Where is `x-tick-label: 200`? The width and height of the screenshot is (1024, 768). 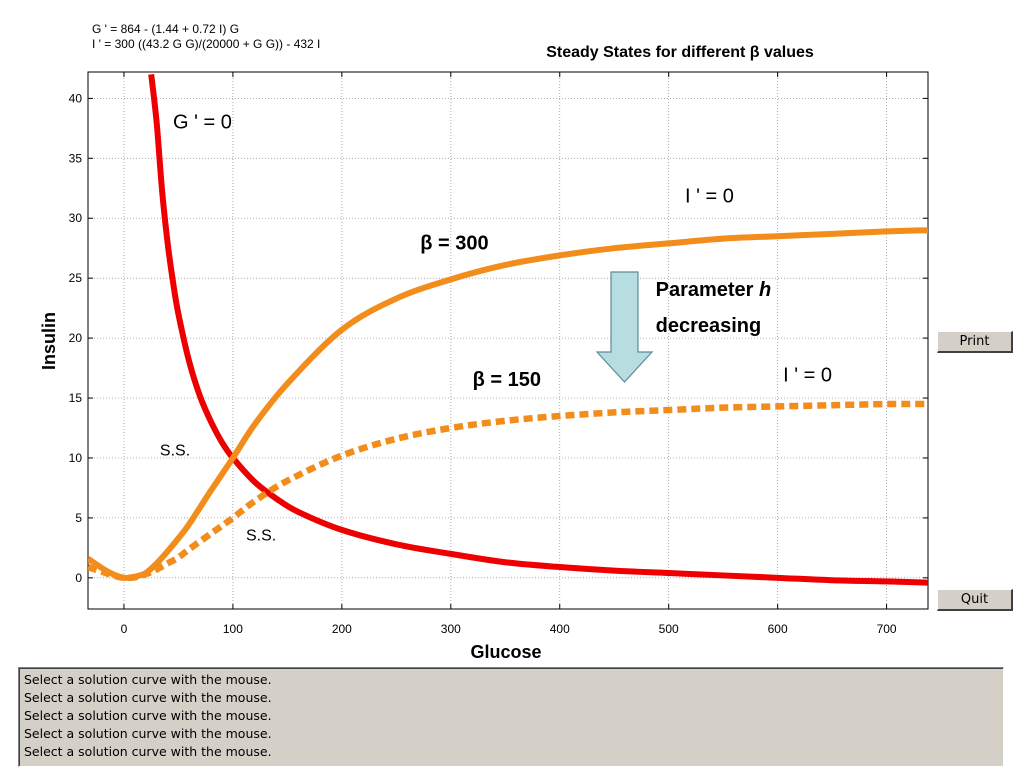
x-tick-label: 200 is located at coordinates (342, 629).